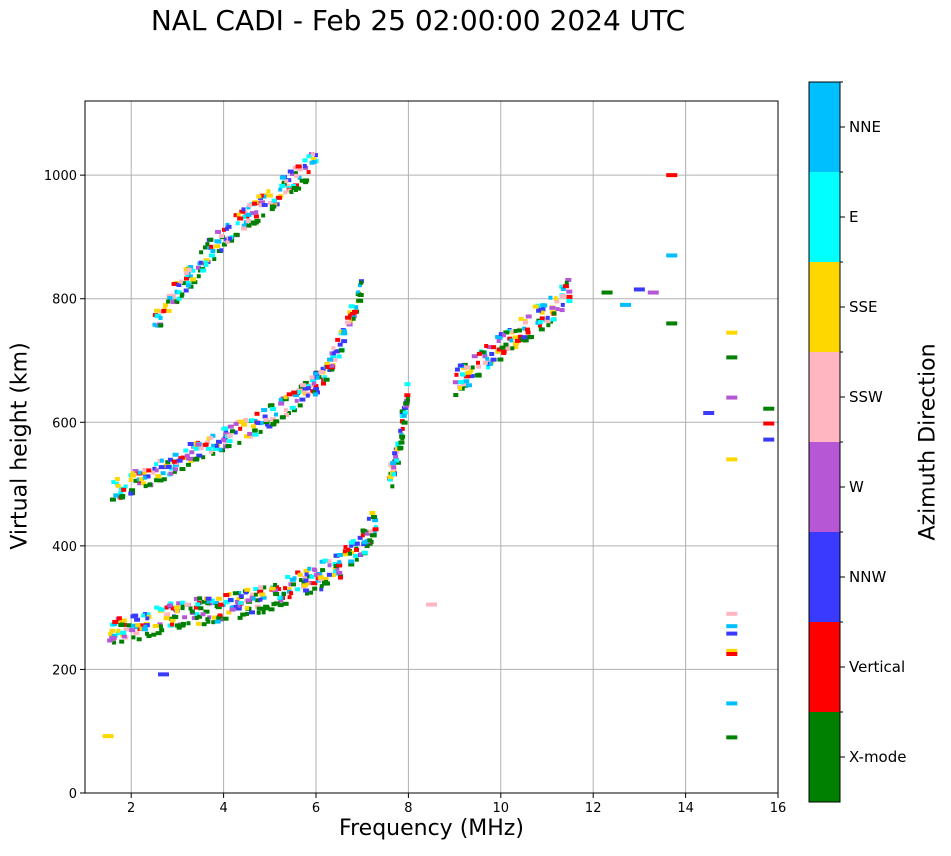  I want to click on x-tick-label: 4, so click(223, 808).